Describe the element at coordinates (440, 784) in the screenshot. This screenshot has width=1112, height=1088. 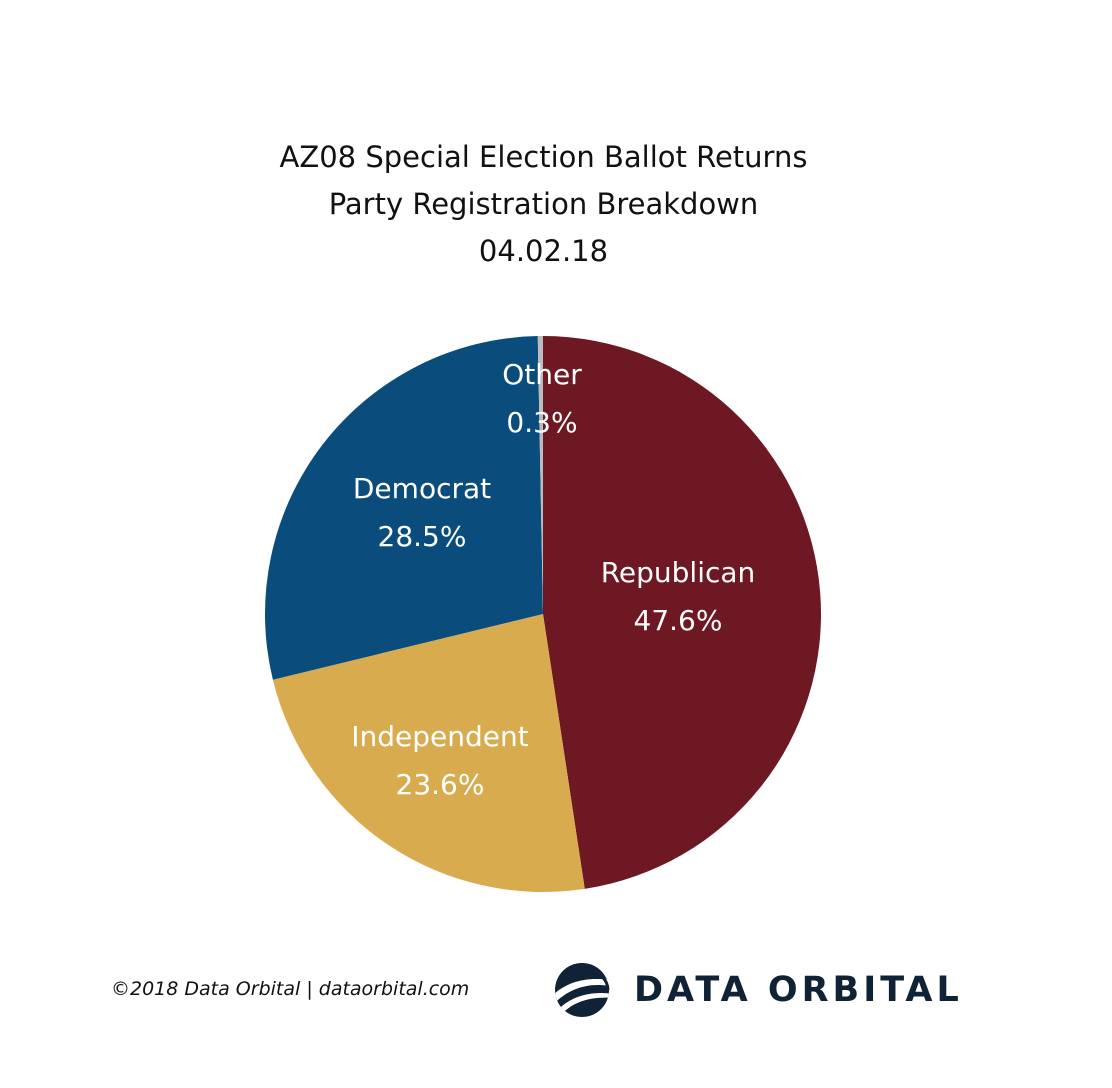
I see `slice-value-independent: 23.6%` at that location.